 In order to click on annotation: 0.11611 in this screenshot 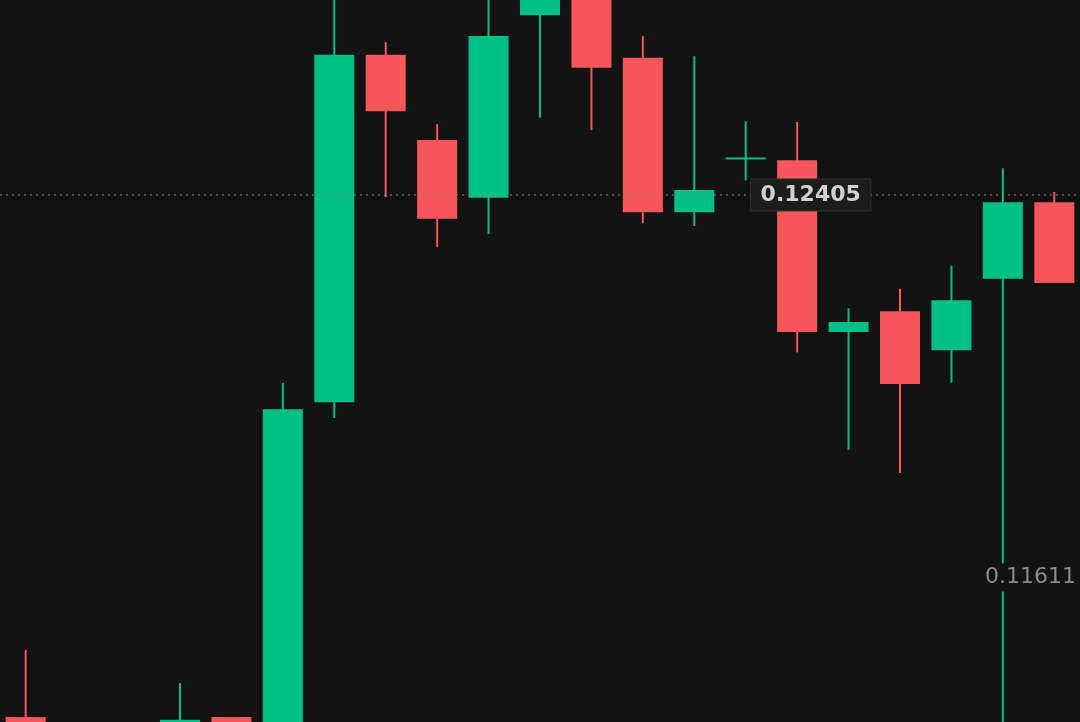, I will do `click(1031, 576)`.